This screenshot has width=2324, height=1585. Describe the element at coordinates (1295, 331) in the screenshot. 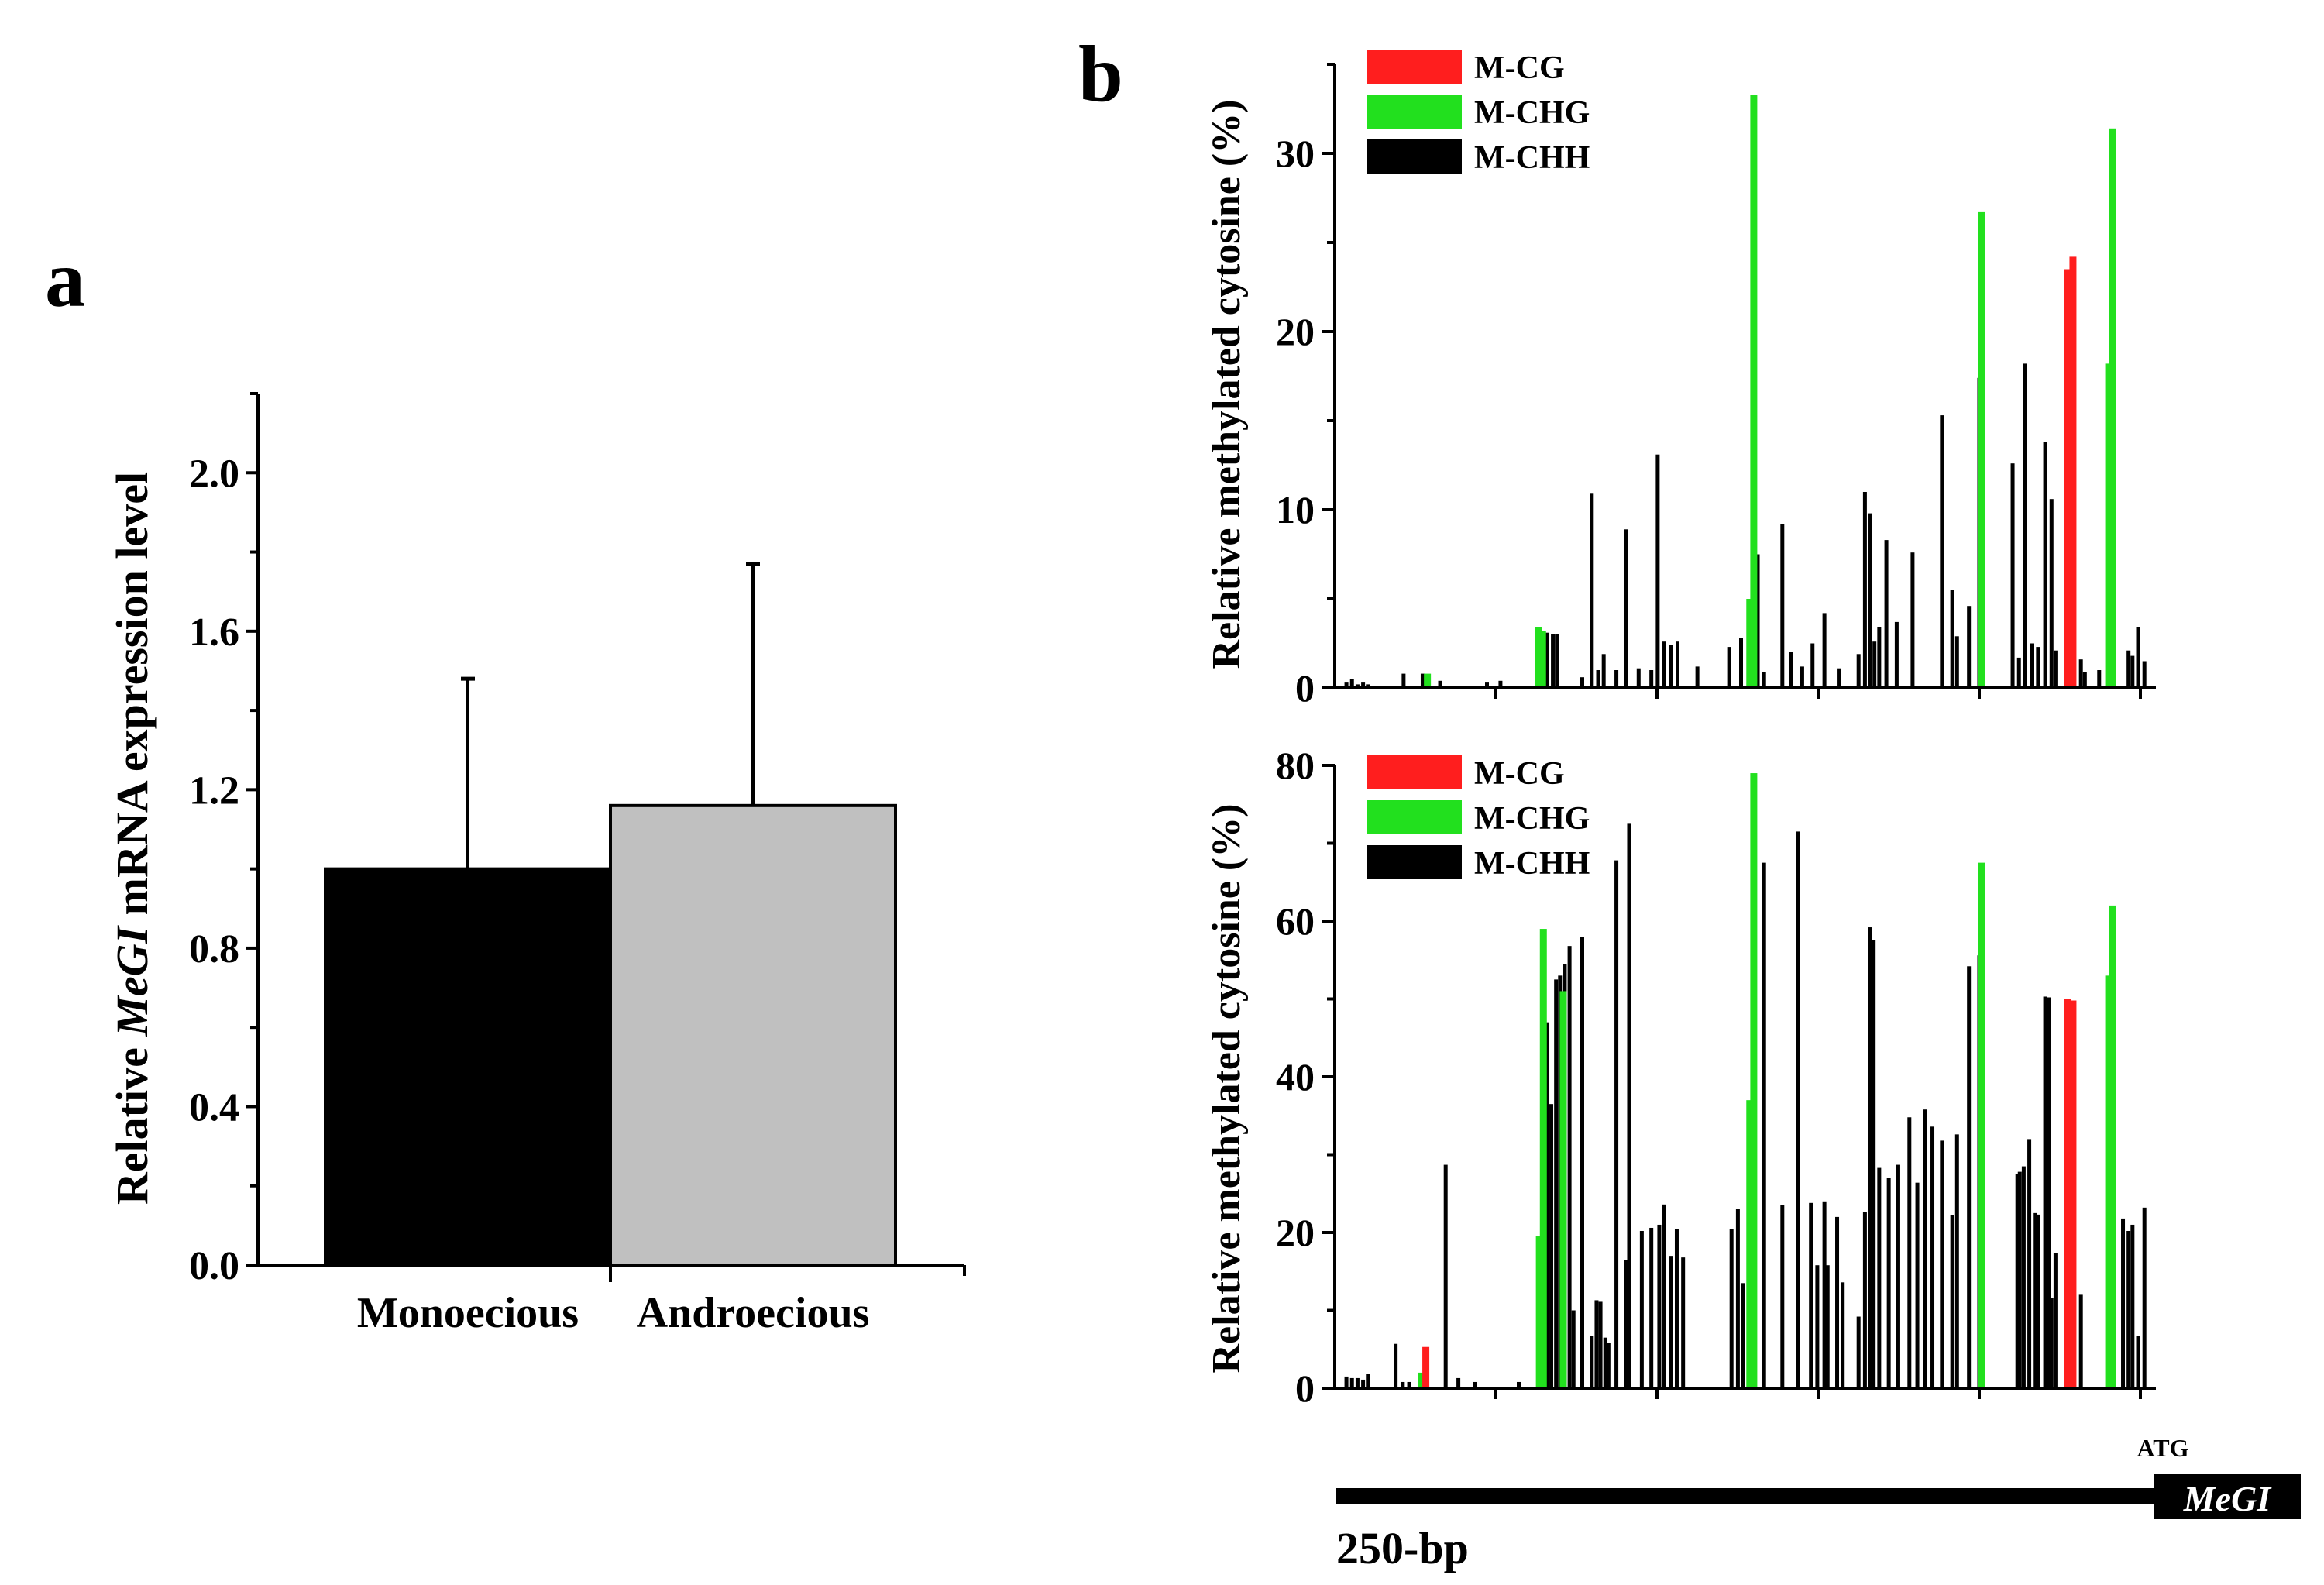

I see `y-tick-label: 20` at that location.